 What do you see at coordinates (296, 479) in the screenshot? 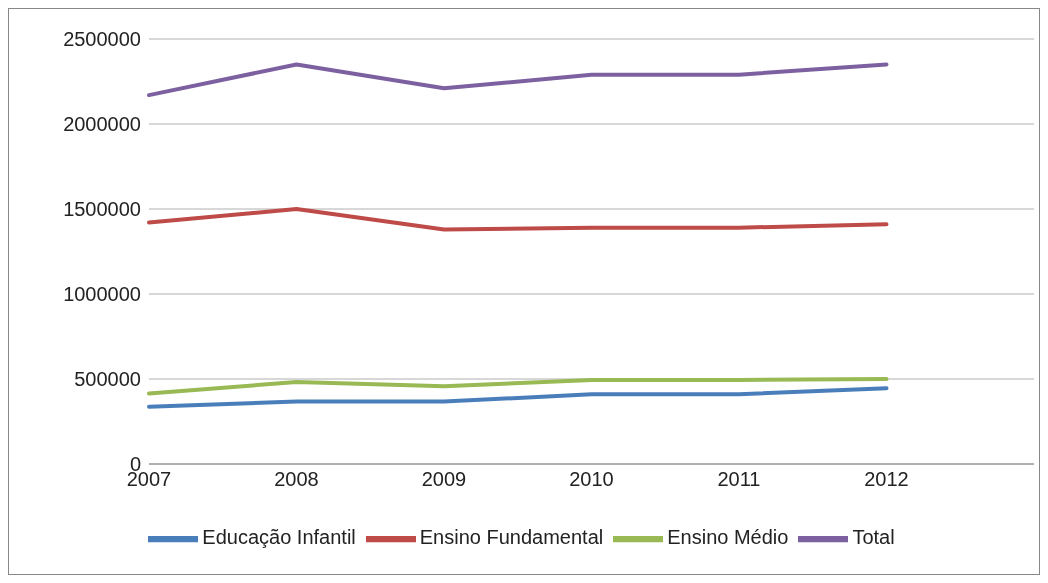
I see `x-tick-label: 2008` at bounding box center [296, 479].